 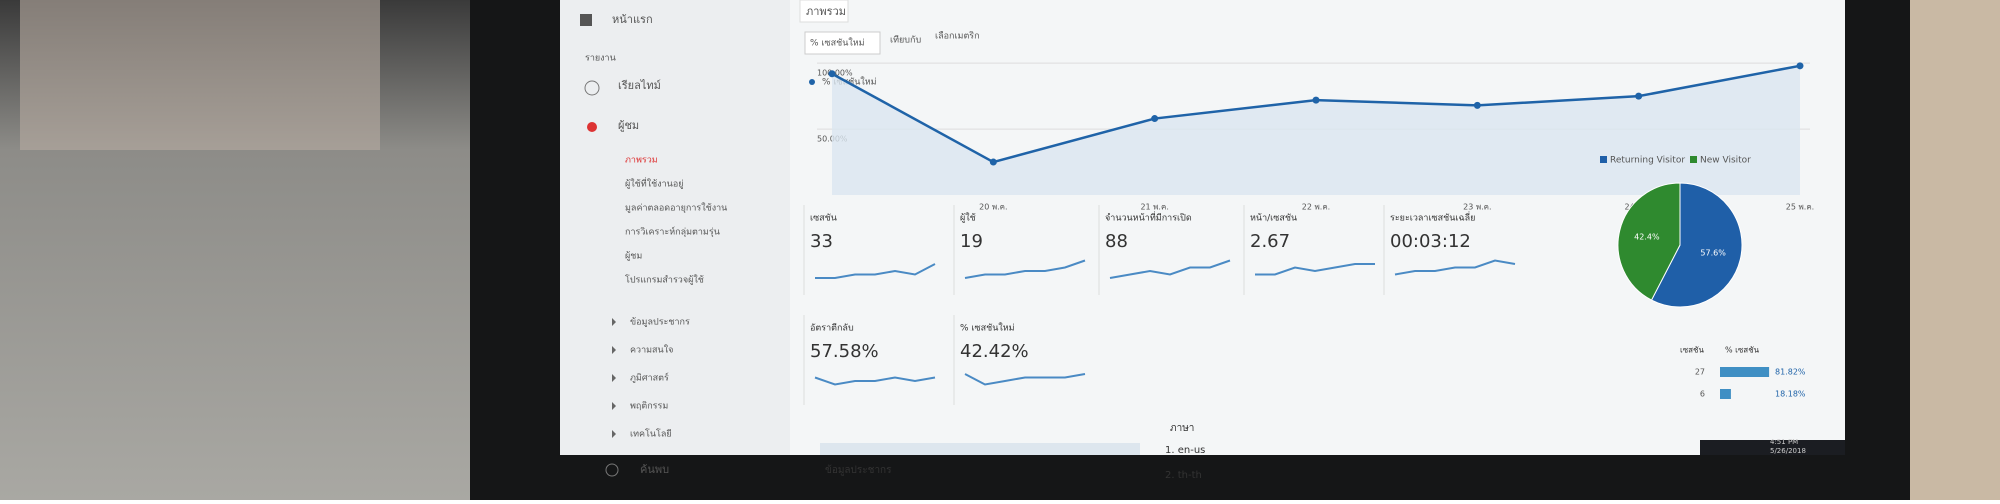 I want to click on pie-legend: New Visitor, so click(x=1725, y=161).